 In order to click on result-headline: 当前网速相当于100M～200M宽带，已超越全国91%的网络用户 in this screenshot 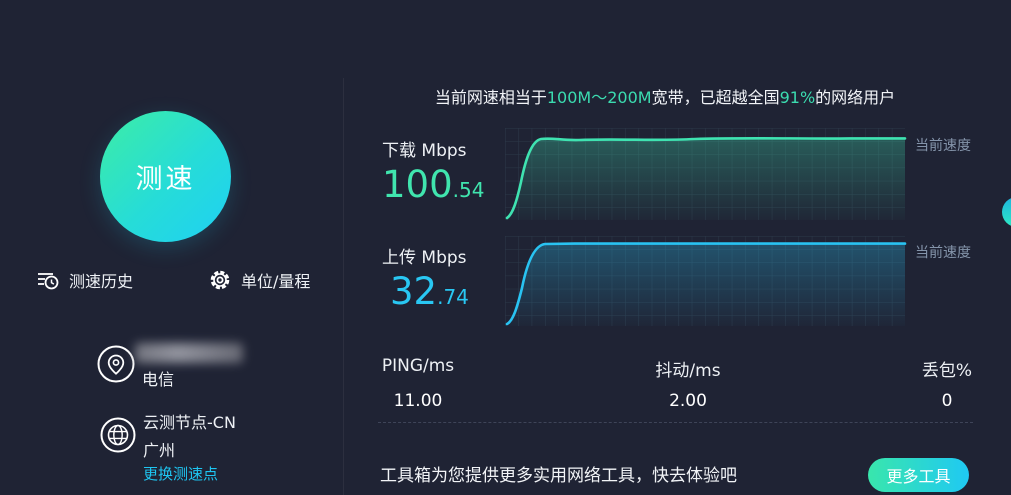, I will do `click(665, 96)`.